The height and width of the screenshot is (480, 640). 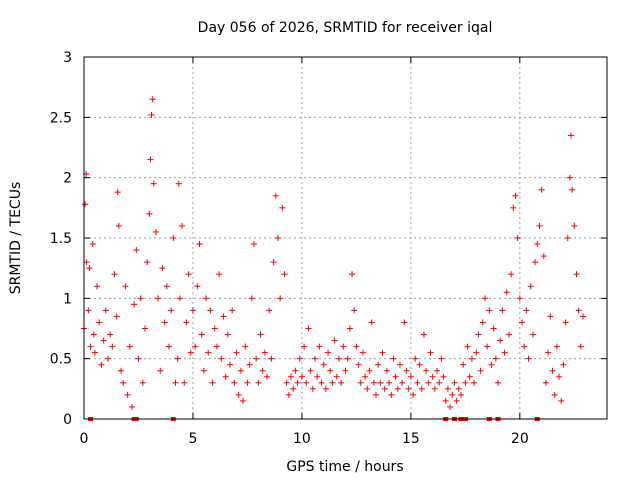 What do you see at coordinates (16, 238) in the screenshot?
I see `y-axis-label: SRMTID / TECUs` at bounding box center [16, 238].